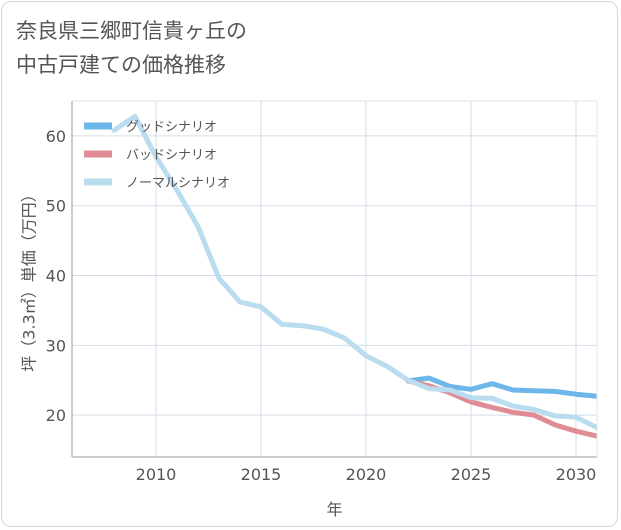 Image resolution: width=621 pixels, height=530 pixels. I want to click on x-tick-label-2025: 2025, so click(471, 474).